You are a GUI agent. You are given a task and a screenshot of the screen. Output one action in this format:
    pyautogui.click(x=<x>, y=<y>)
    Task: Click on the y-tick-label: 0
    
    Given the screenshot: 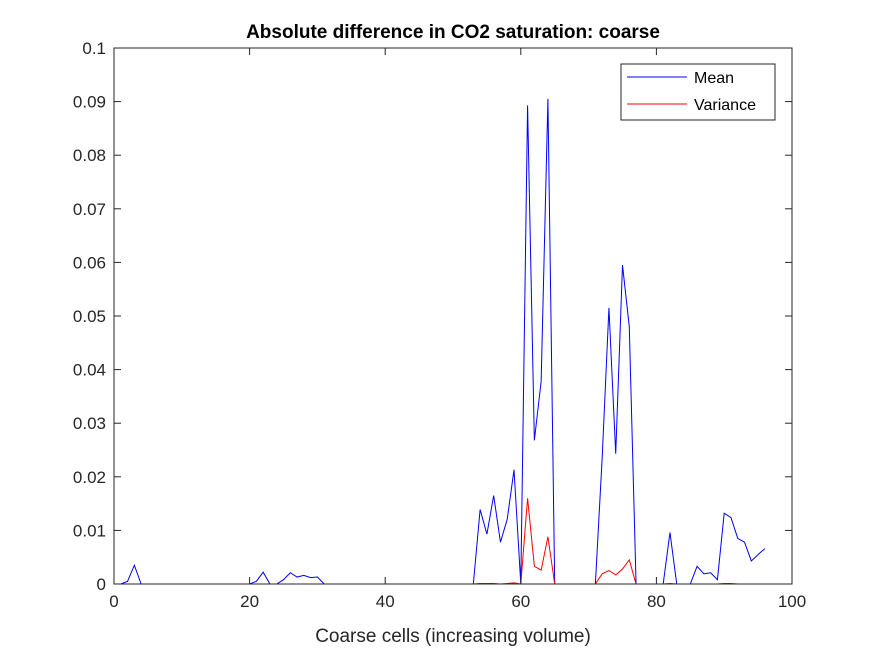 What is the action you would take?
    pyautogui.click(x=101, y=584)
    